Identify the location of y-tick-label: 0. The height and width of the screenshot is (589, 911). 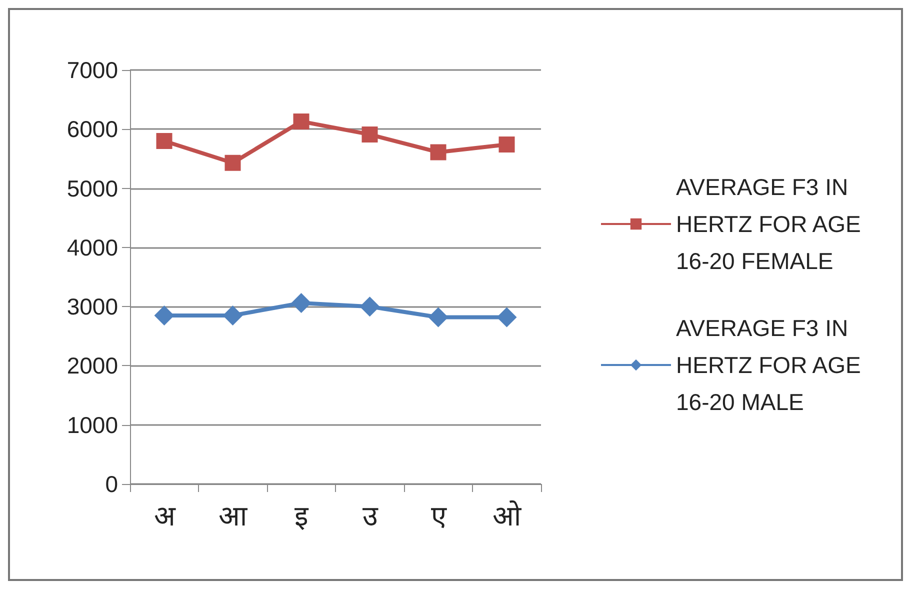
(111, 484).